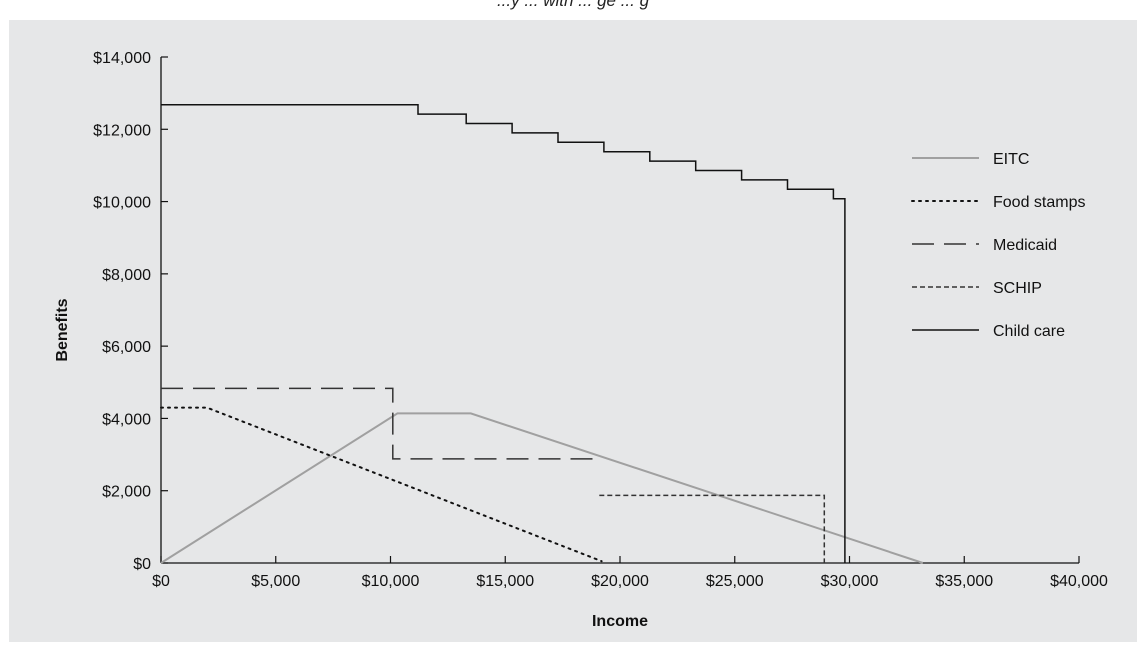  I want to click on x-tick-label: $15,000, so click(505, 581).